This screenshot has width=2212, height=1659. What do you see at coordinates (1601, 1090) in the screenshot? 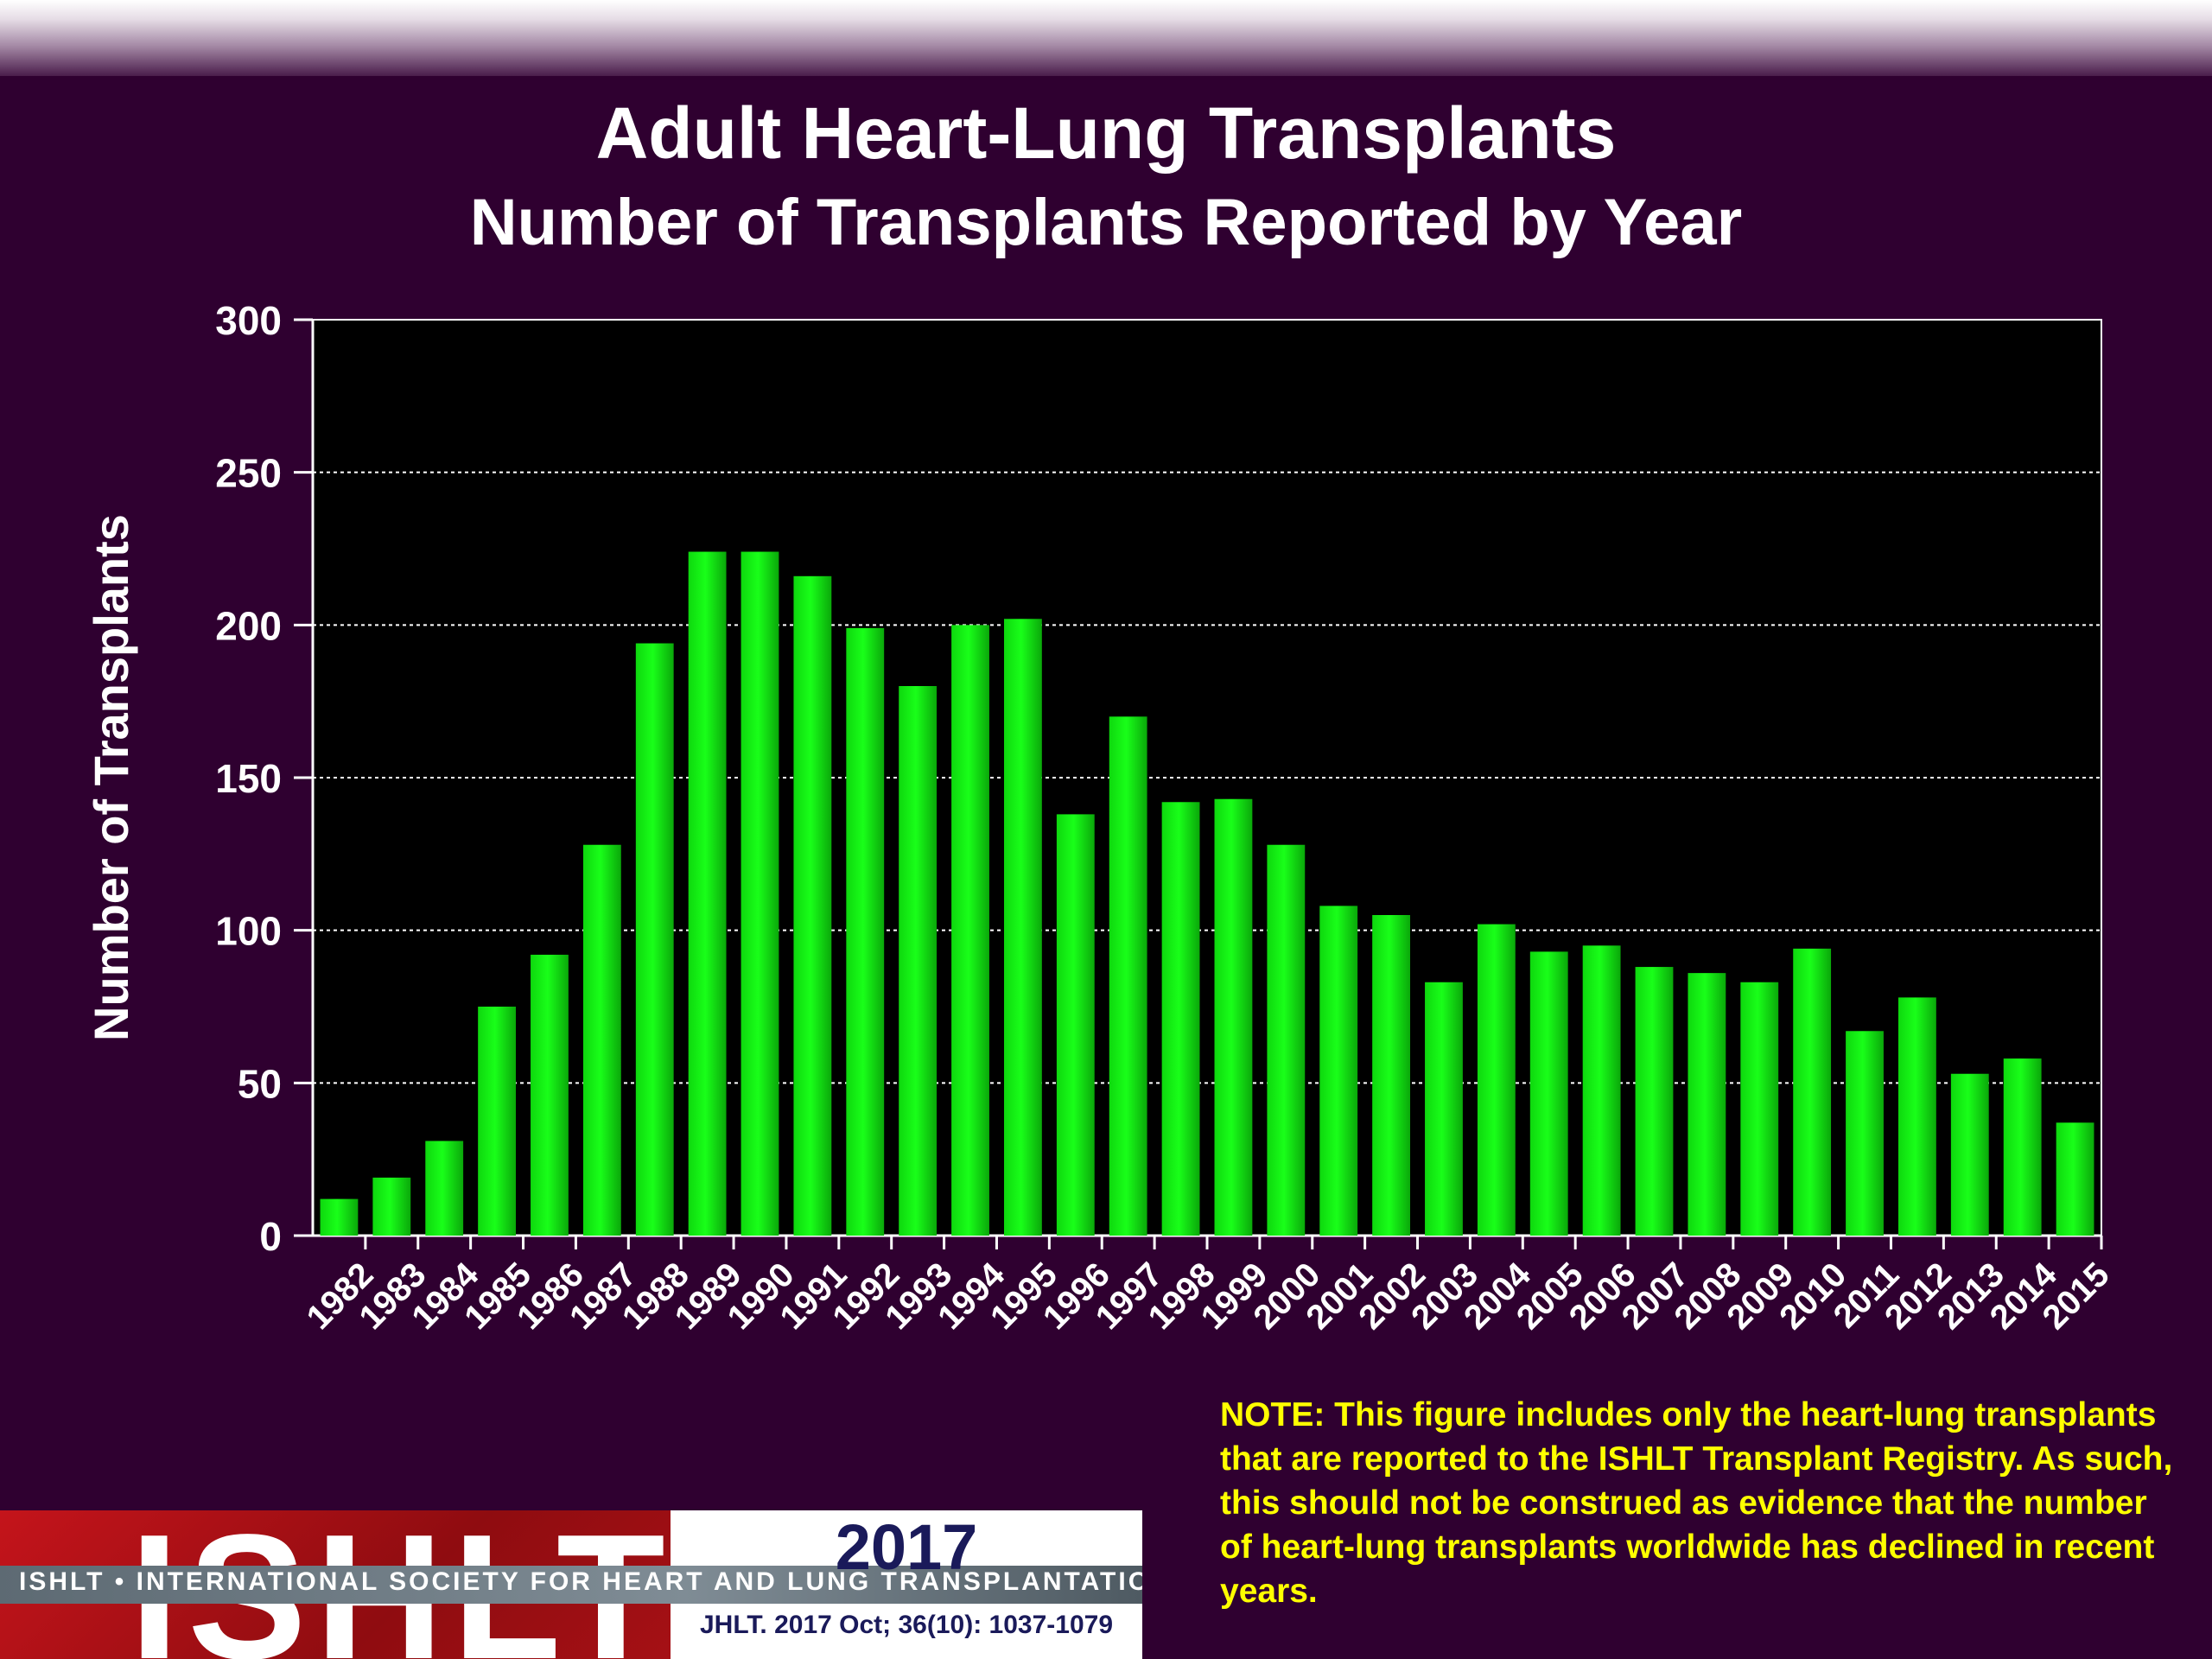
I see `bar-2006` at bounding box center [1601, 1090].